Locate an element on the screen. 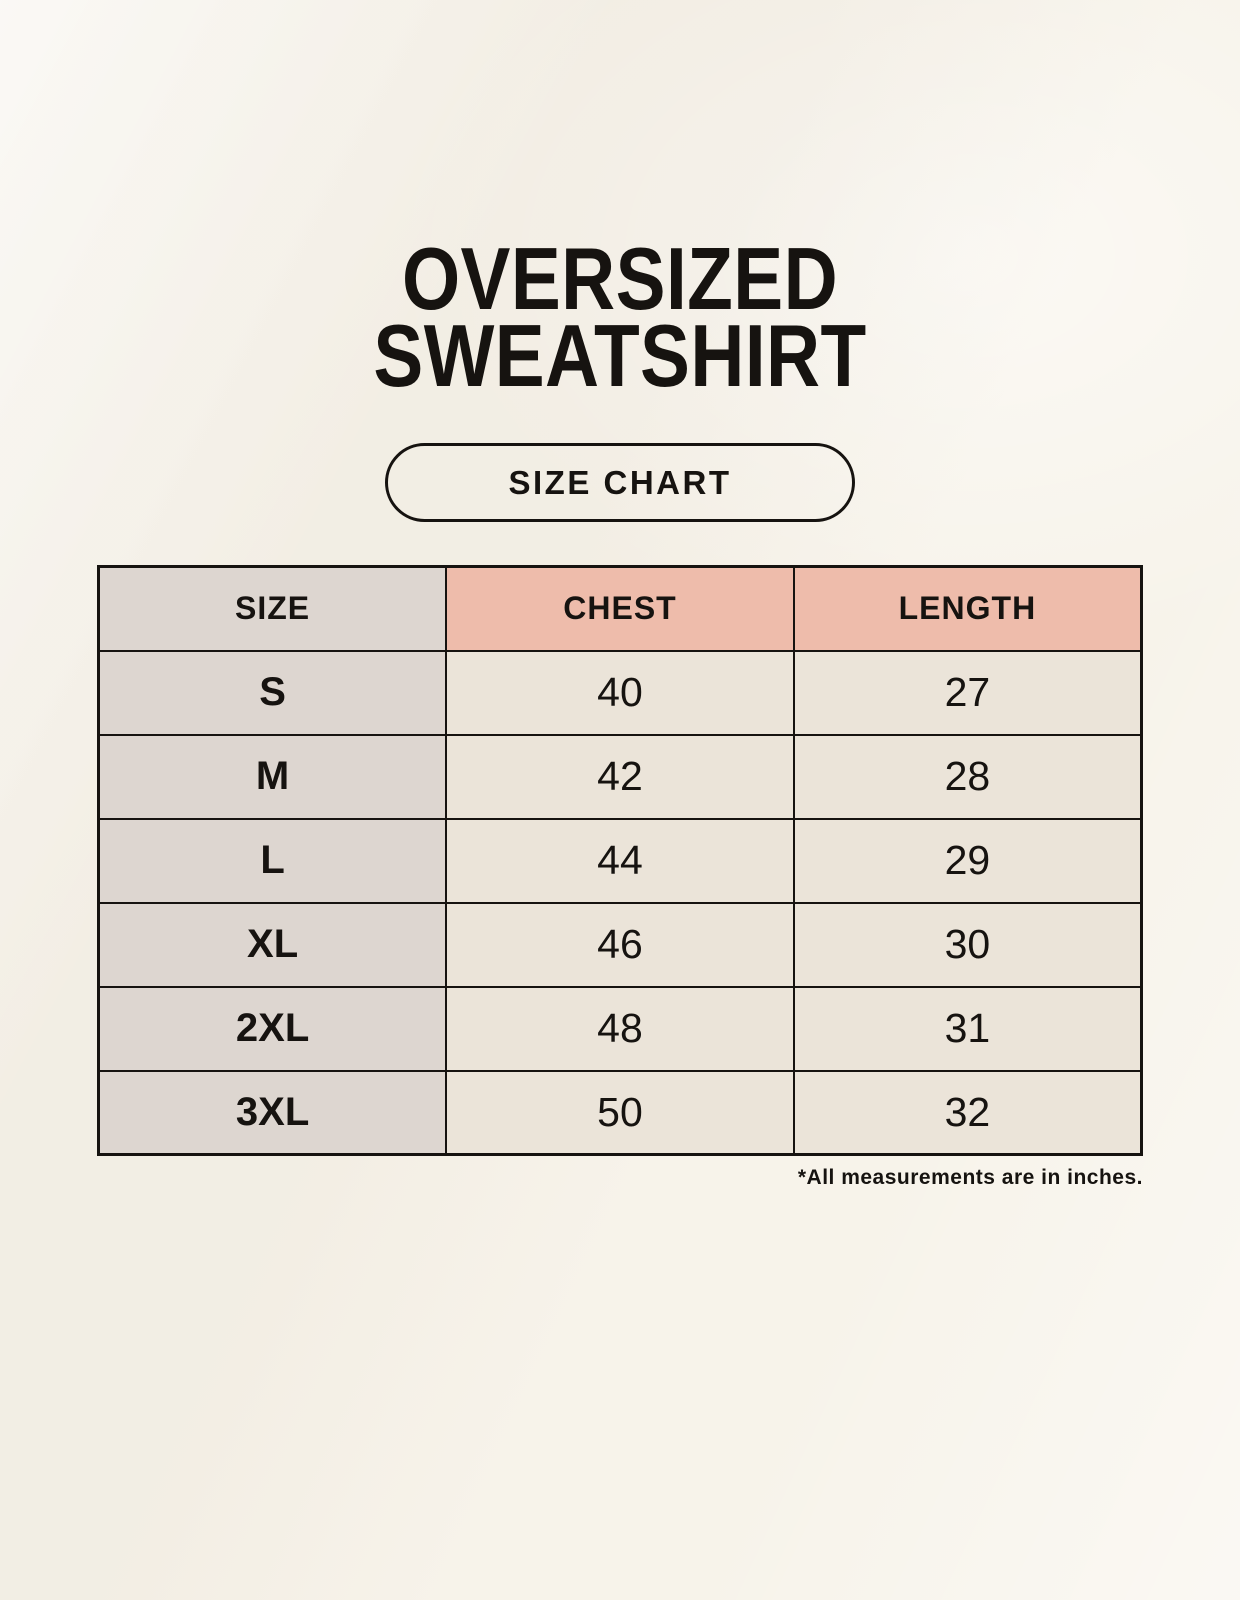 This screenshot has width=1240, height=1600. size-chart-badge: SIZE CHART is located at coordinates (620, 482).